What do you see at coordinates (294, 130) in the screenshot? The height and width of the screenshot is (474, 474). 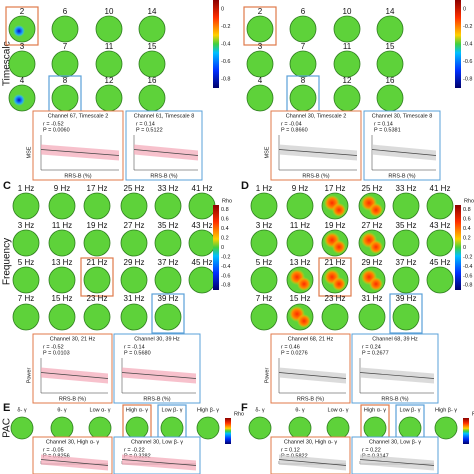 I see `stat-p: P = 0.8660` at bounding box center [294, 130].